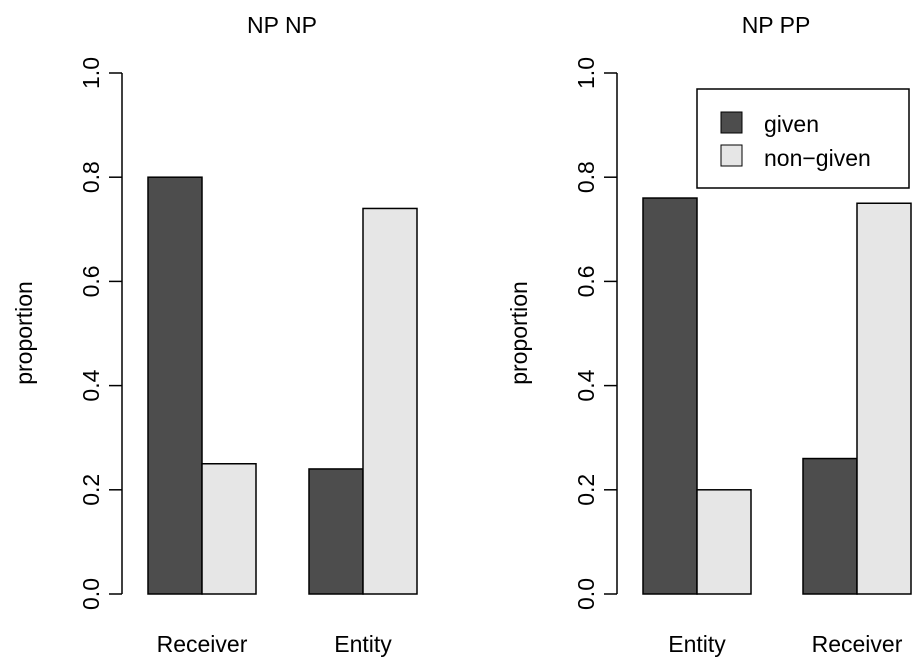  I want to click on y-axis-np-pp: 0.0 0.2 0.4 0.6 0.8 1.0, so click(595, 333).